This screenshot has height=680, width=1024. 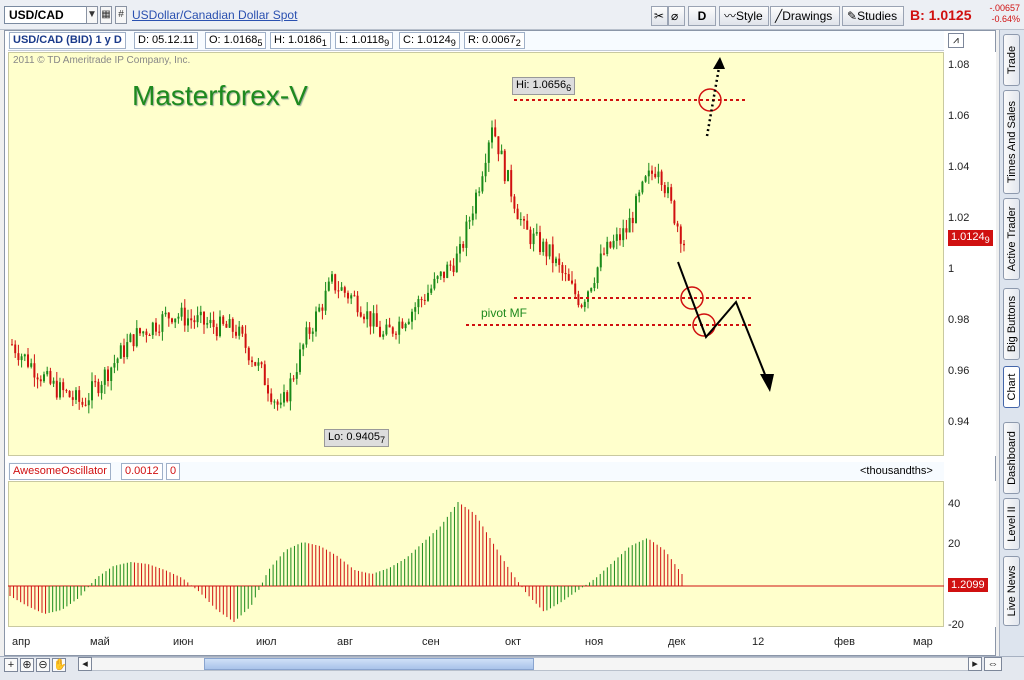 What do you see at coordinates (807, 16) in the screenshot?
I see `drawings-label: Drawings` at bounding box center [807, 16].